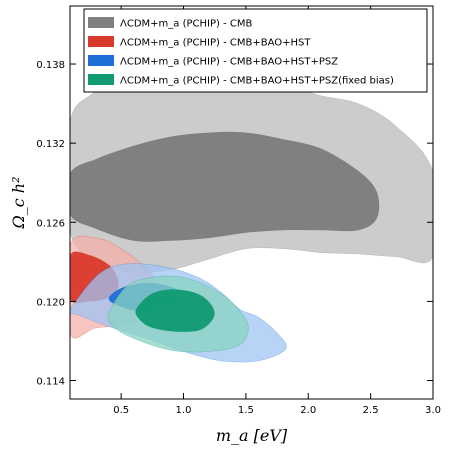 Image resolution: width=452 pixels, height=452 pixels. I want to click on x-tick-label: 2.5, so click(371, 410).